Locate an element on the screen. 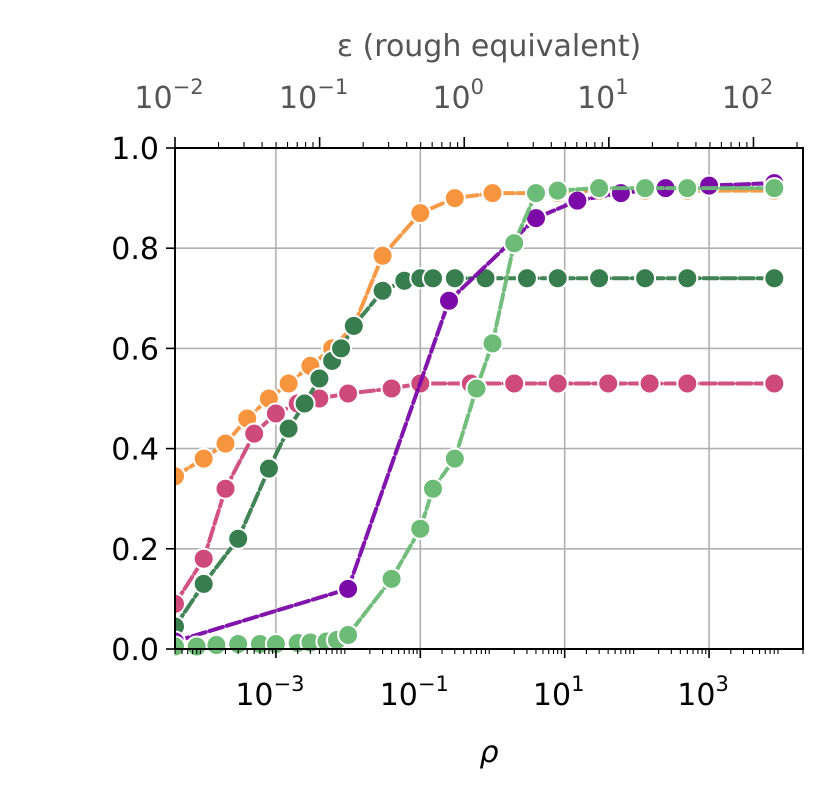 The width and height of the screenshot is (832, 805). x-tick-label: 10³ is located at coordinates (703, 692).